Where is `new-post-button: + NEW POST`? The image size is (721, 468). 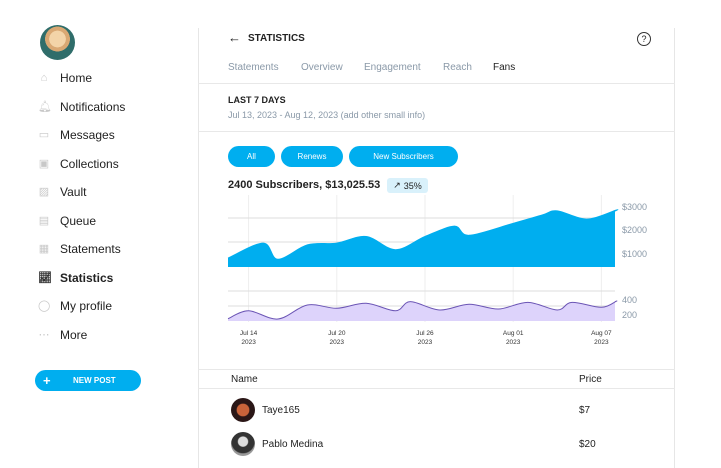 new-post-button: + NEW POST is located at coordinates (88, 380).